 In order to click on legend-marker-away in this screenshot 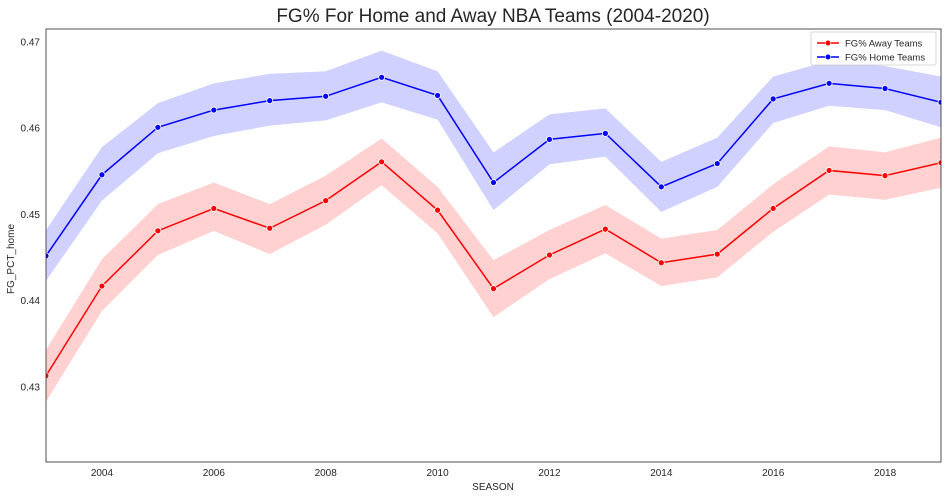, I will do `click(828, 43)`.